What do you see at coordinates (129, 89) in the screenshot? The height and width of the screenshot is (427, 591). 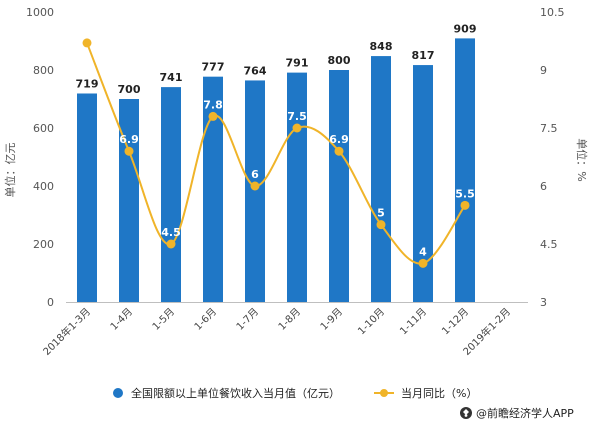 I see `bar-label-1: 700` at bounding box center [129, 89].